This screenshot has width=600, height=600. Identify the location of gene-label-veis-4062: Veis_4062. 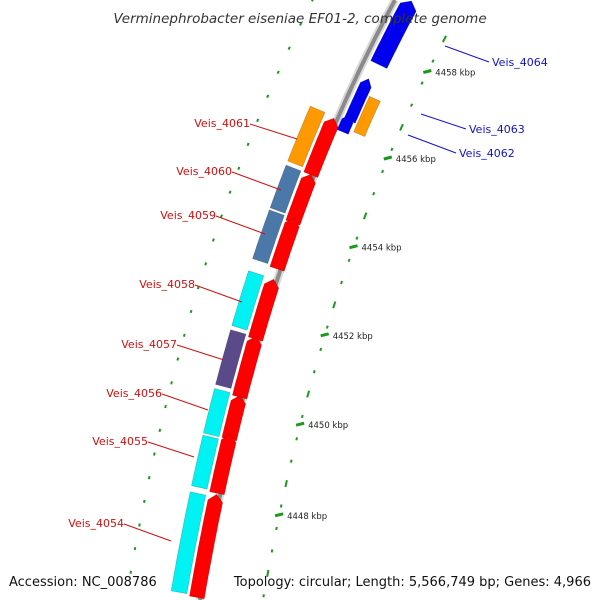
(487, 153).